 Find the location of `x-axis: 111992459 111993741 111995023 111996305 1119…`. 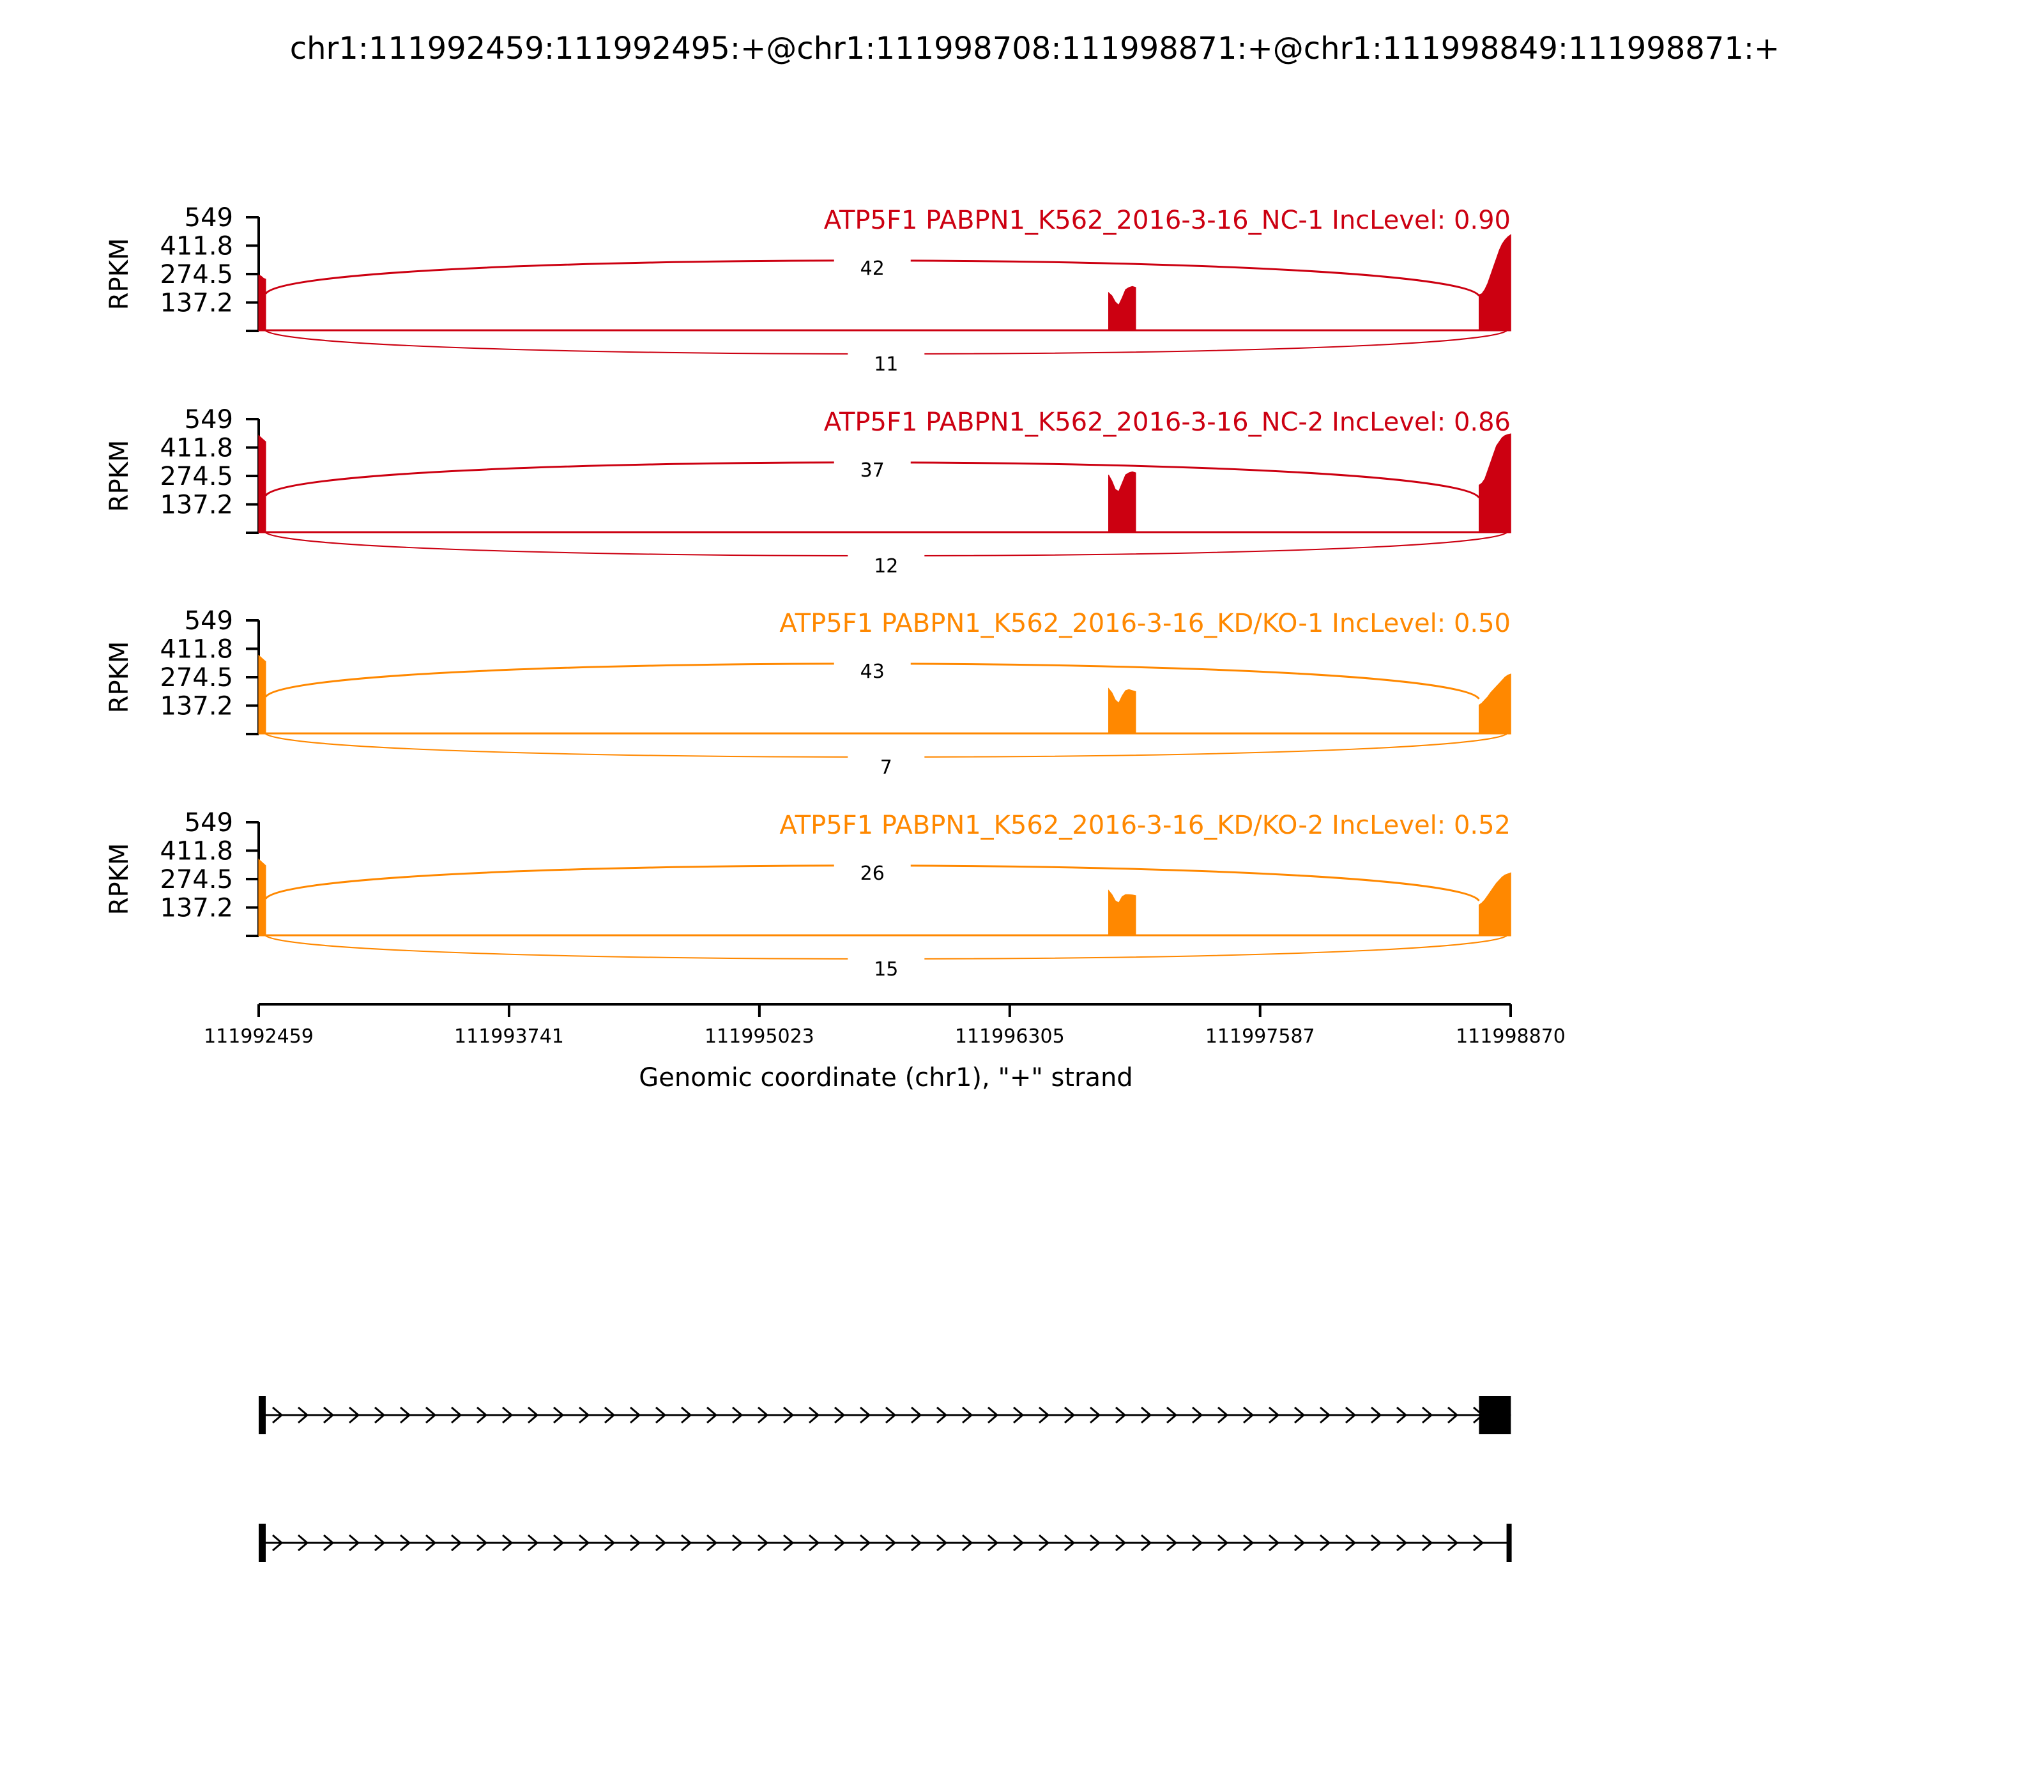

x-axis: 111992459 111993741 111995023 111996305 1119… is located at coordinates (885, 1025).